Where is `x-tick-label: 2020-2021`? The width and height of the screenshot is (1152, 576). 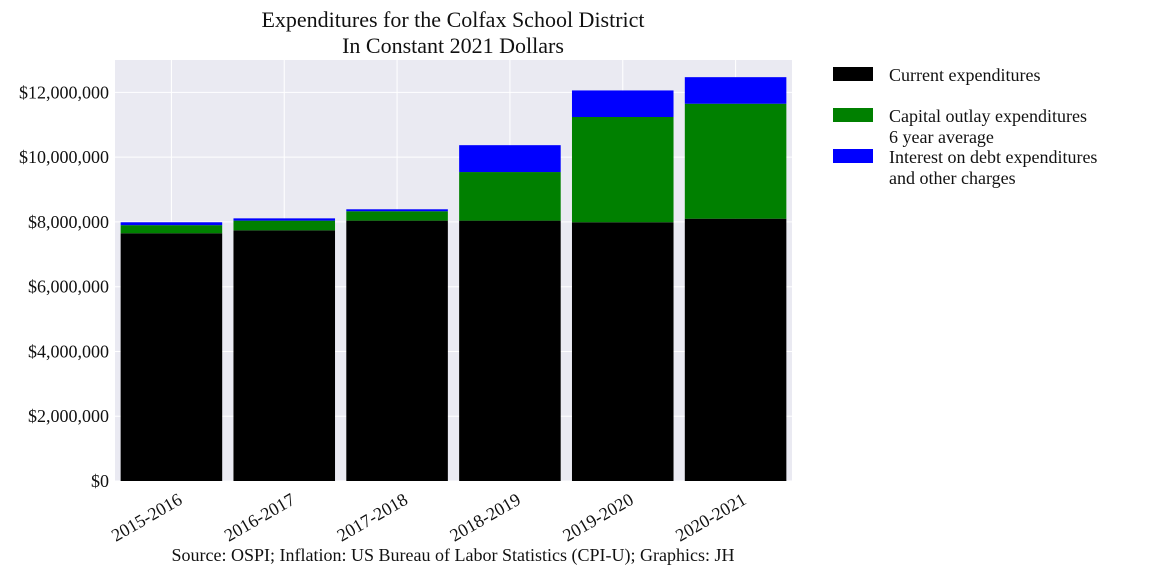
x-tick-label: 2020-2021 is located at coordinates (711, 517).